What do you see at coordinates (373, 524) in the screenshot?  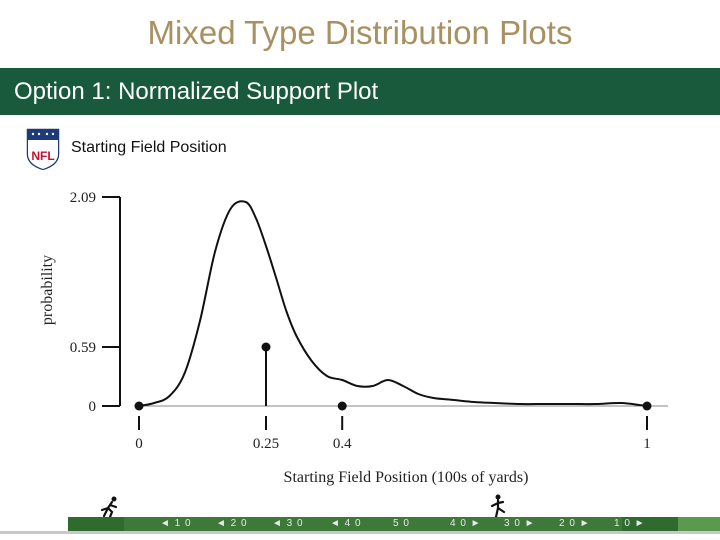 I see `football-field-strip` at bounding box center [373, 524].